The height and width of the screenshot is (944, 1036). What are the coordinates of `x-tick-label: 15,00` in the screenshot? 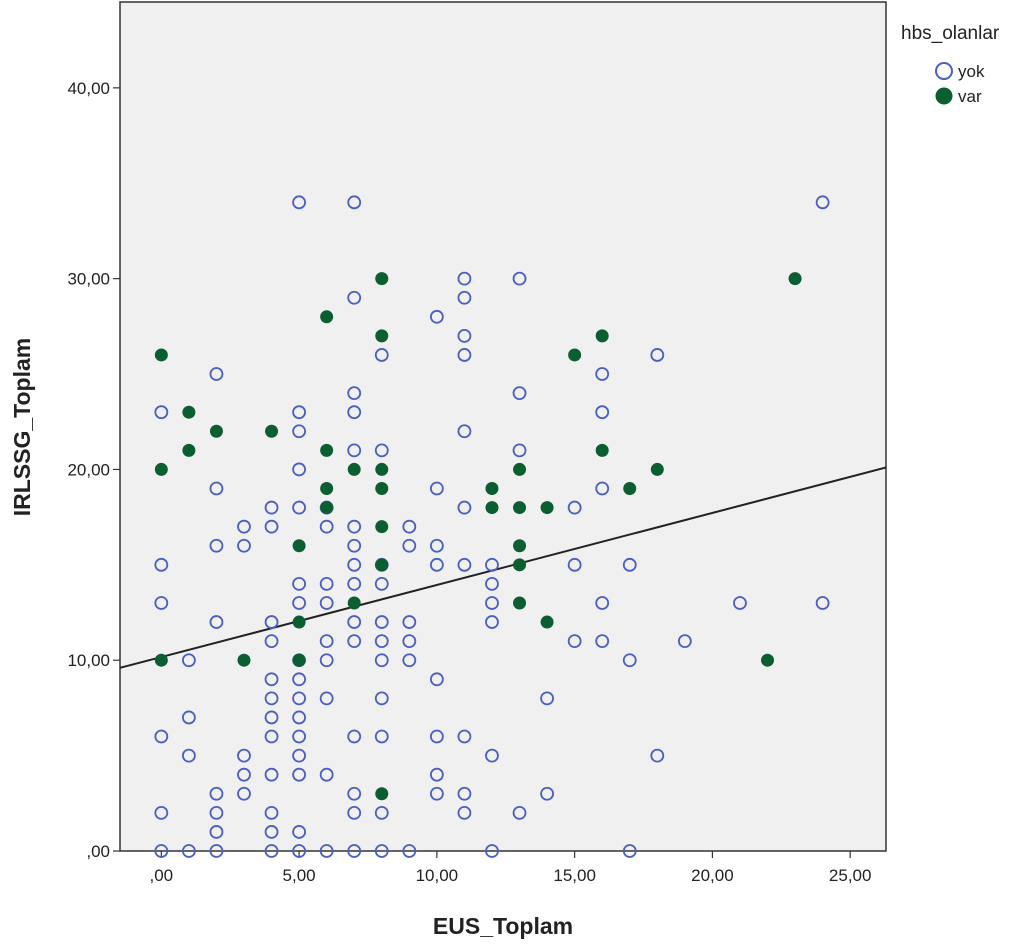 It's located at (574, 875).